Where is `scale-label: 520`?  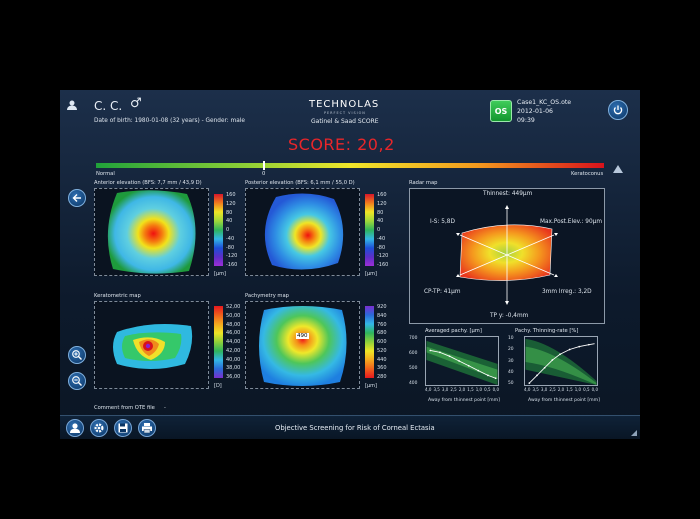
scale-label: 520 is located at coordinates (382, 350).